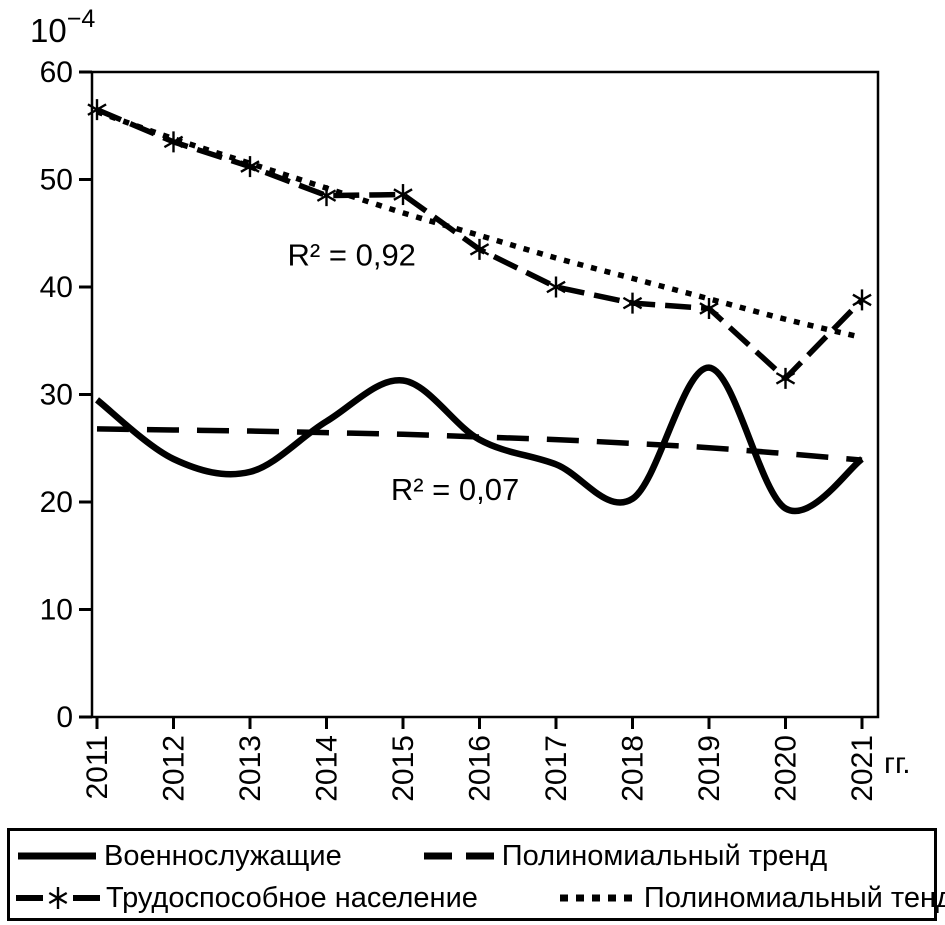 This screenshot has width=945, height=925. What do you see at coordinates (56, 180) in the screenshot?
I see `y-tick-label: 50` at bounding box center [56, 180].